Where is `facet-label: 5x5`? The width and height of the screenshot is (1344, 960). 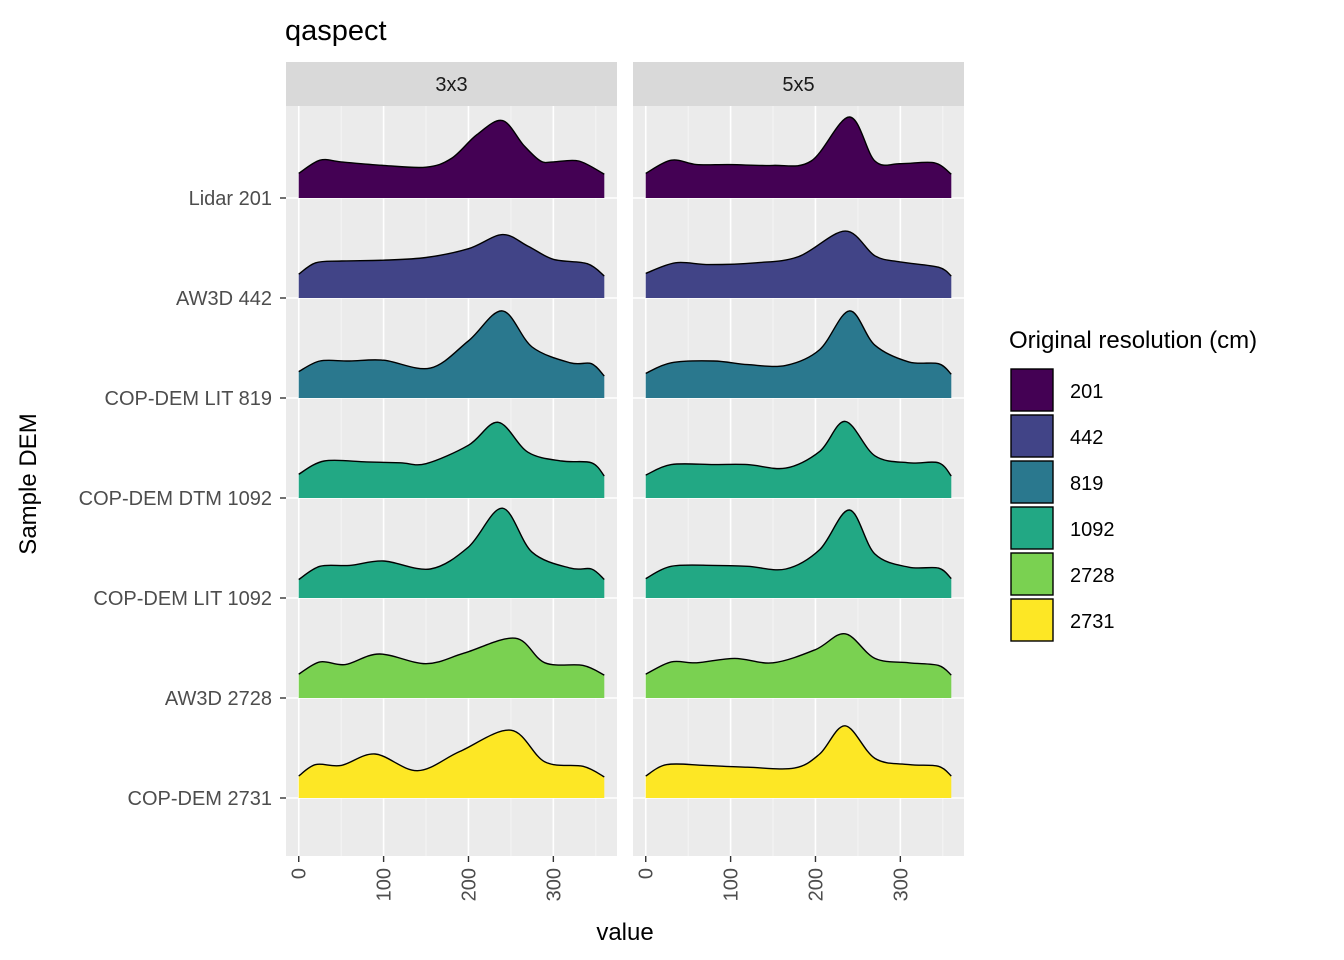
facet-label: 5x5 is located at coordinates (798, 85).